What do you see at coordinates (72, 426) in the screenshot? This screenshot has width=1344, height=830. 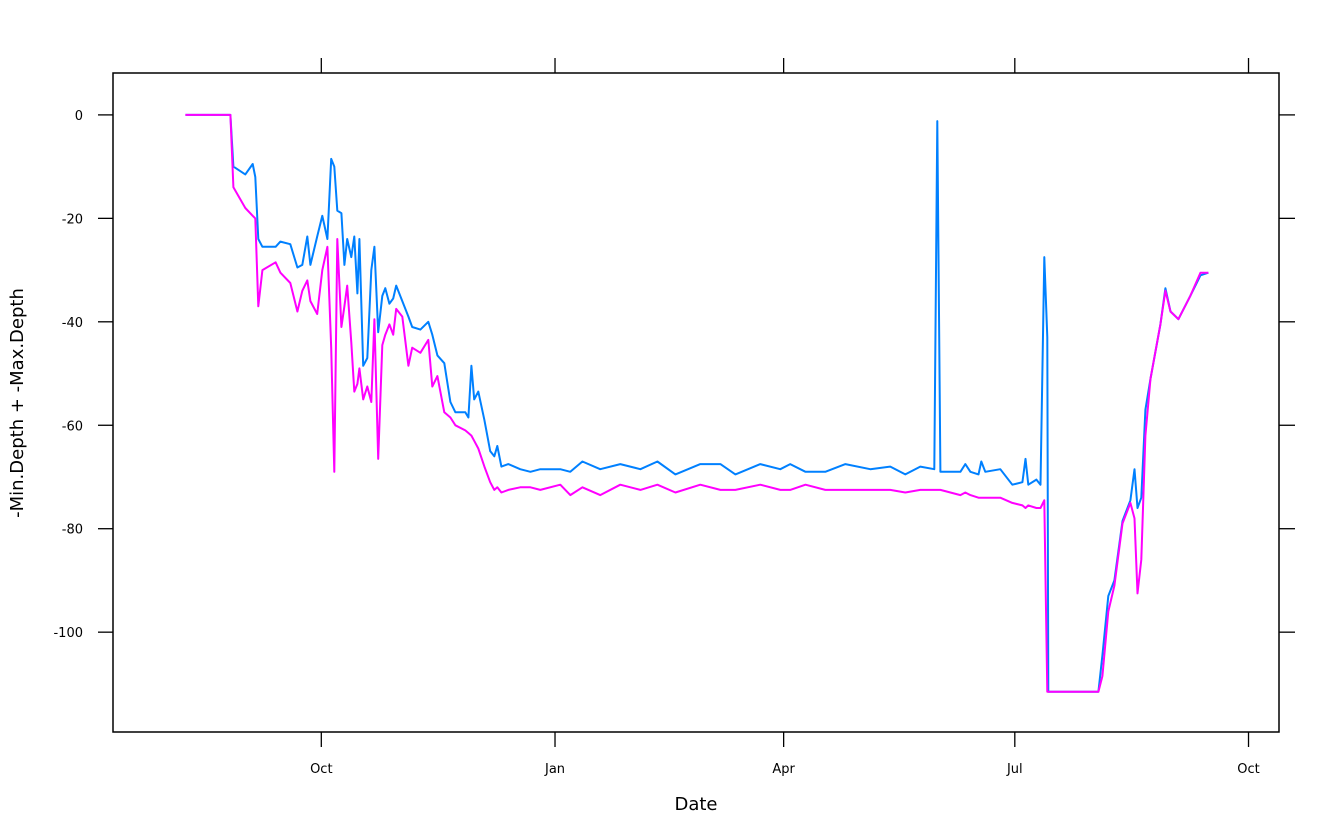 I see `y-tick-label: -60` at bounding box center [72, 426].